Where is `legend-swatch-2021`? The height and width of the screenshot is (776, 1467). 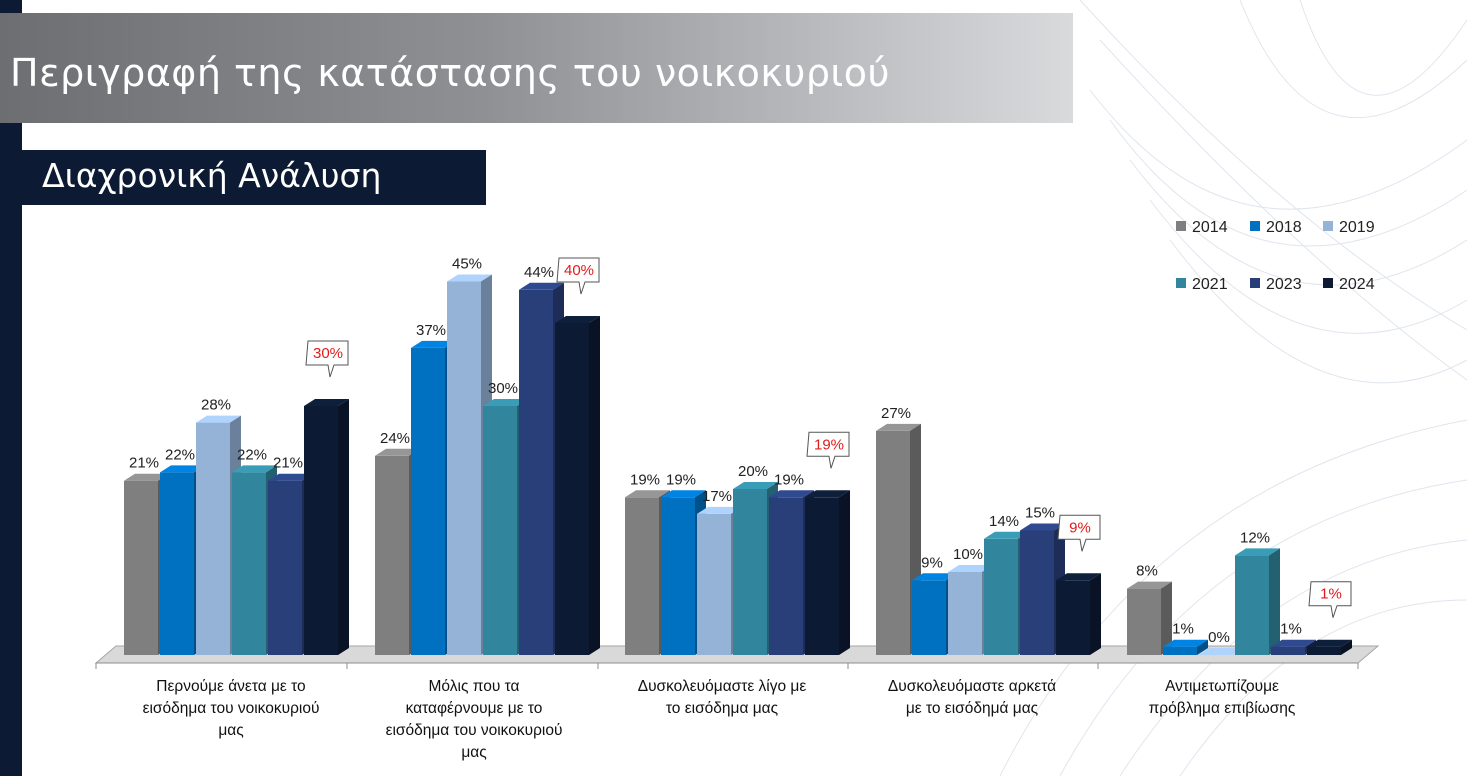 legend-swatch-2021 is located at coordinates (1181, 283).